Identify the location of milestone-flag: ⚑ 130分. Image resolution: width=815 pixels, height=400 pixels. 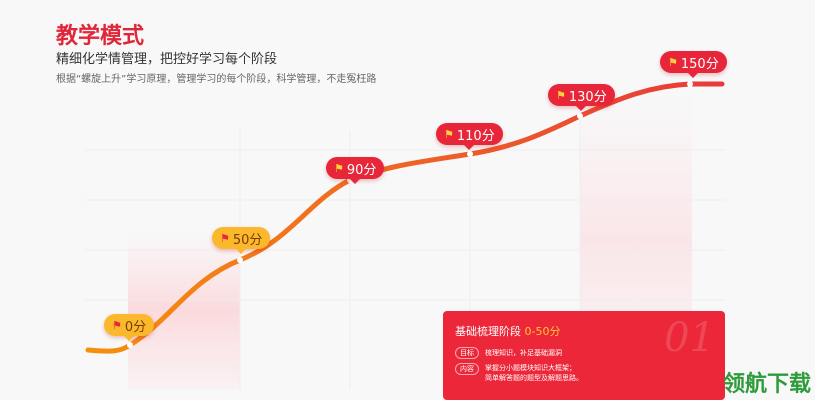
(581, 97).